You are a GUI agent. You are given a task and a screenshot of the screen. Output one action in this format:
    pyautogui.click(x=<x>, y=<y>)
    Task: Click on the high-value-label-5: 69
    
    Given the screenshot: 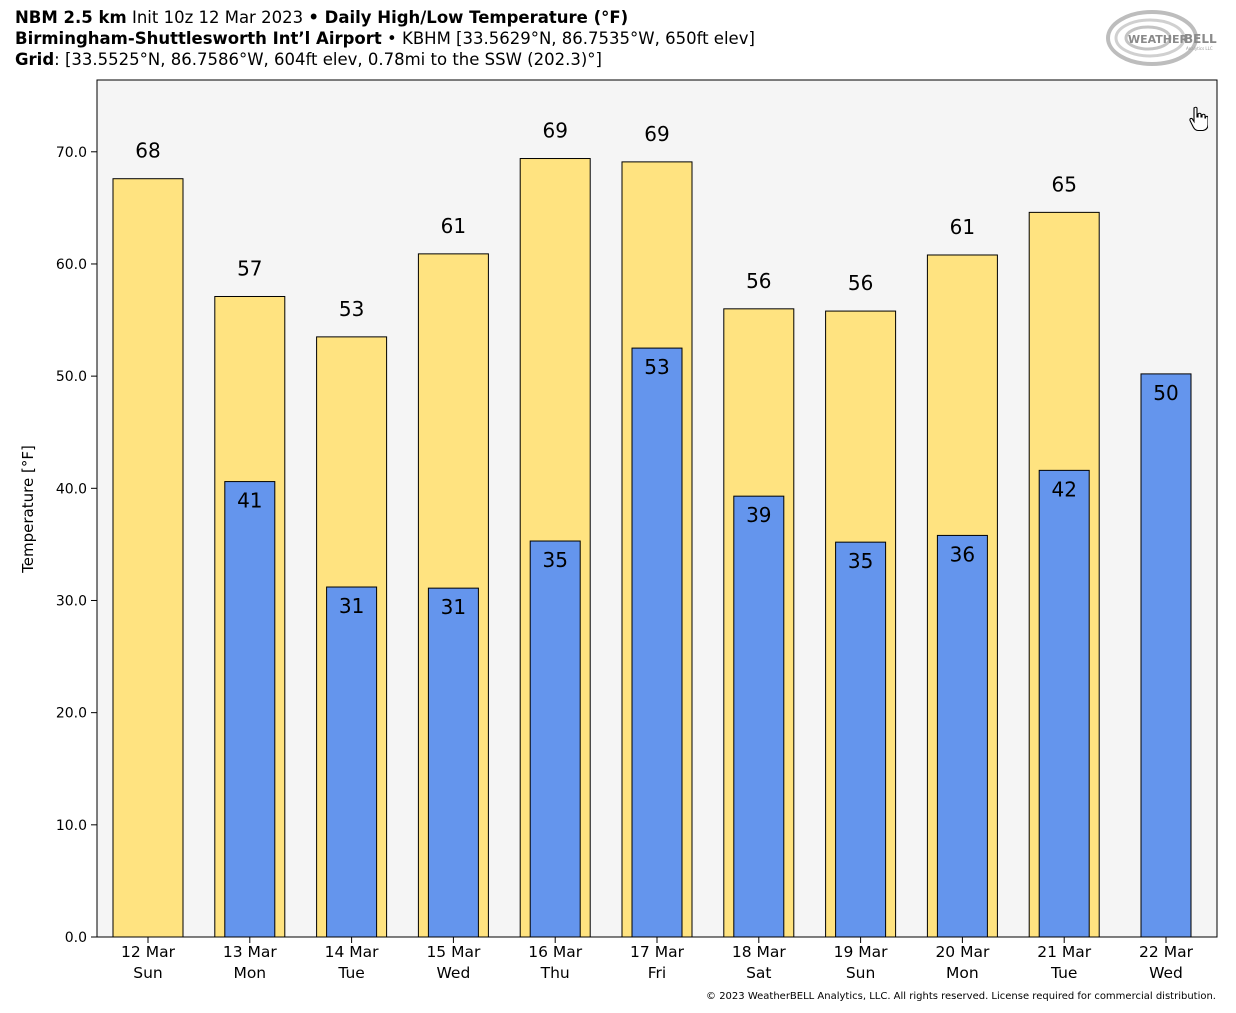 What is the action you would take?
    pyautogui.click(x=554, y=131)
    